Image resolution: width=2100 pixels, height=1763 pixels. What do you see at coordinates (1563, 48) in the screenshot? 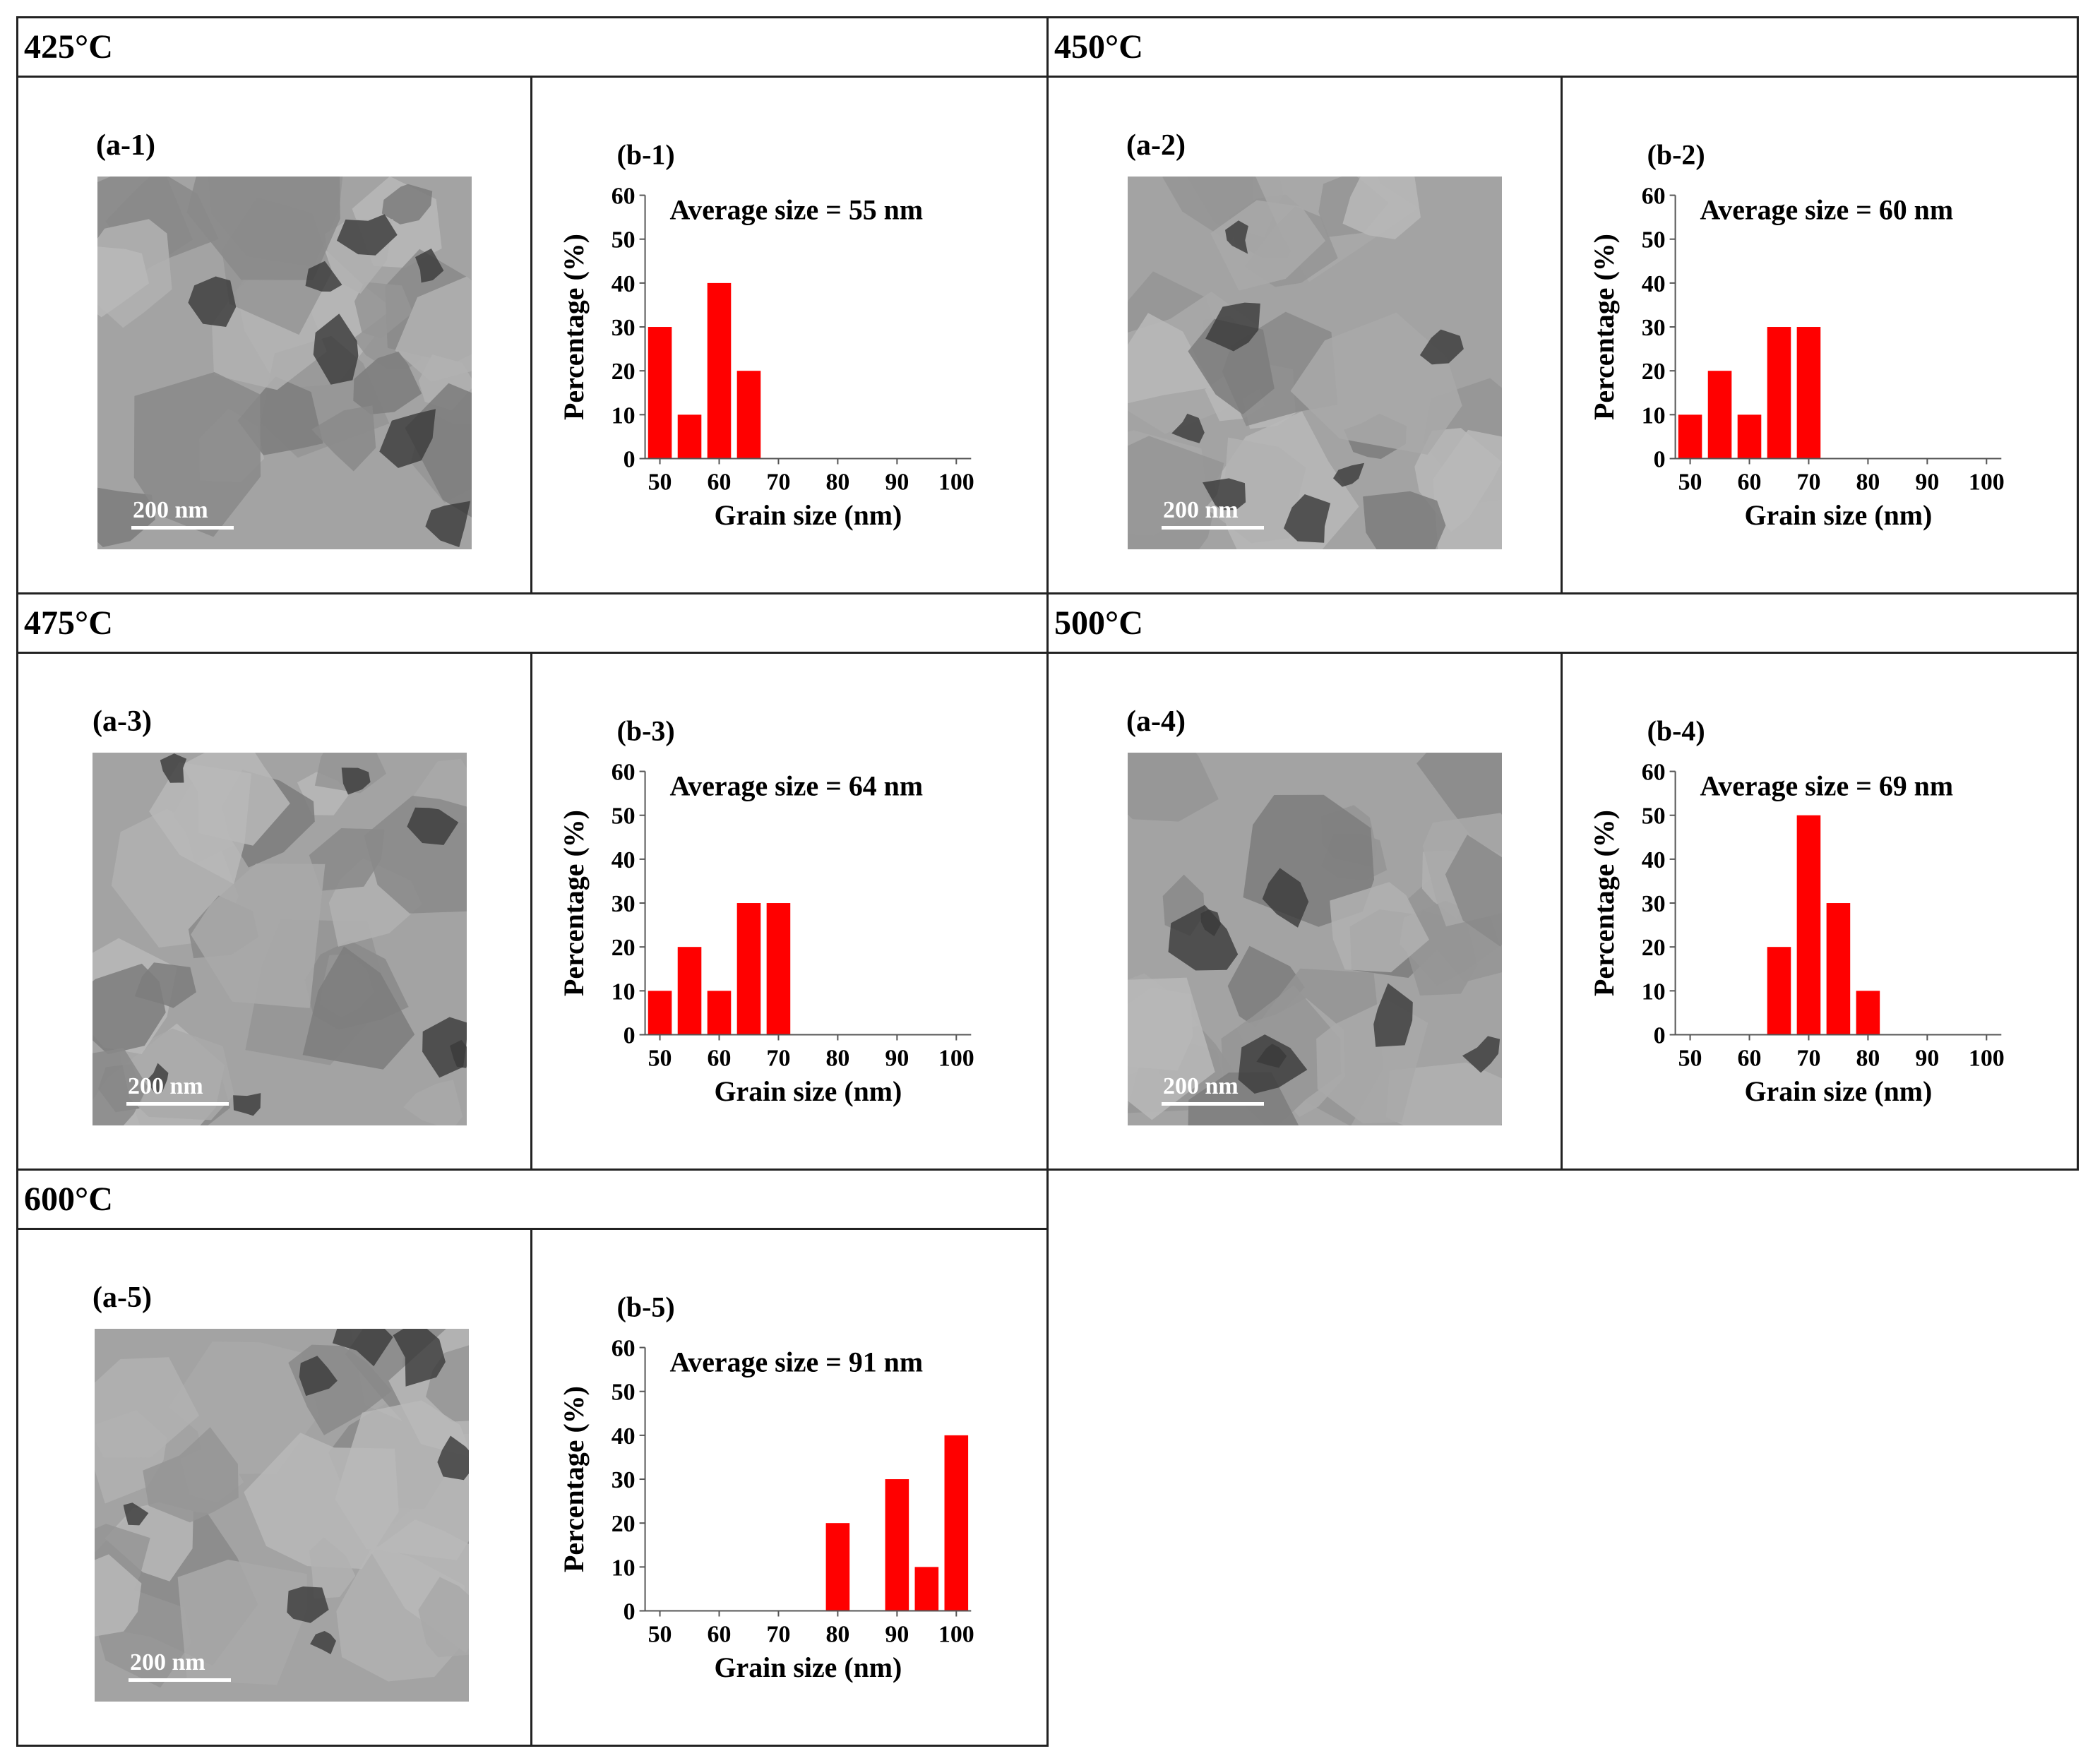
I see `temperature-header: 450°C` at bounding box center [1563, 48].